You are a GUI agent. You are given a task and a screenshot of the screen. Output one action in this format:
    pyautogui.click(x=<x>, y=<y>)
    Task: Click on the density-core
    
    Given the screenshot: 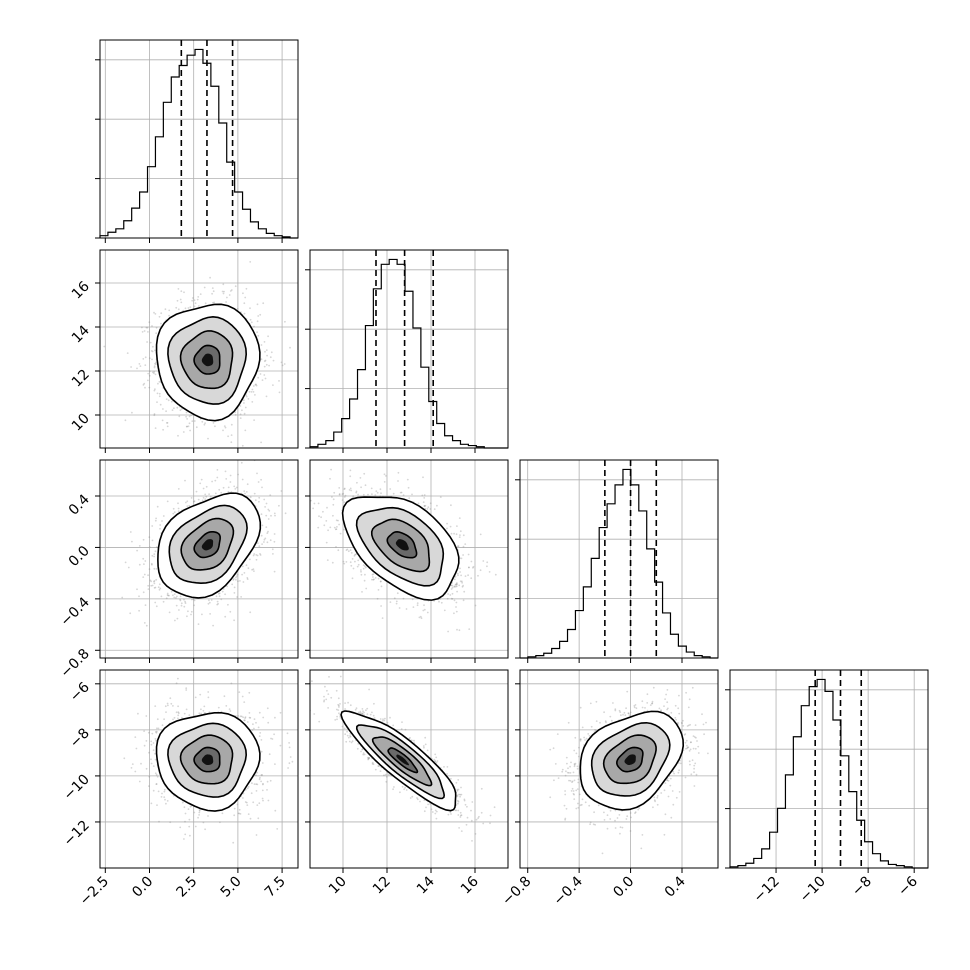 What is the action you would take?
    pyautogui.click(x=207, y=545)
    